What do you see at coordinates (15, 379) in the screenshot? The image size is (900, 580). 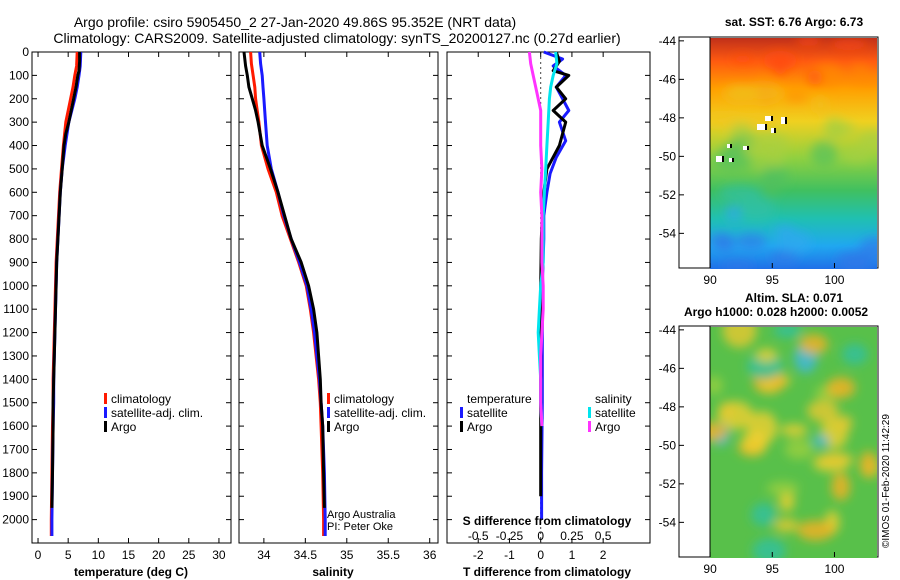 I see `depth-tick-label: 1400` at bounding box center [15, 379].